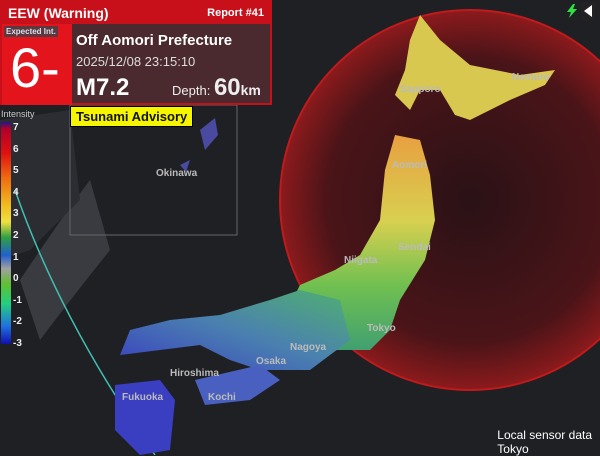 The image size is (600, 456). Describe the element at coordinates (17, 300) in the screenshot. I see `legend-tick: -1` at that location.